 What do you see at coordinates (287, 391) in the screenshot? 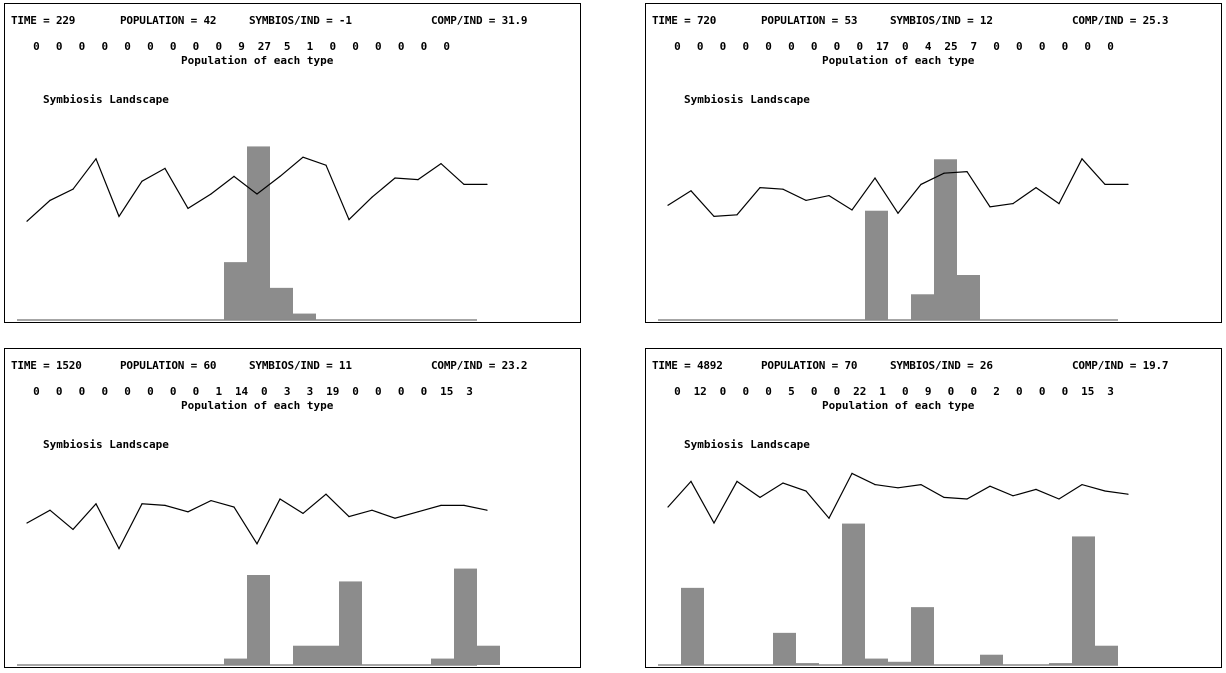
I see `population-count: 3` at bounding box center [287, 391].